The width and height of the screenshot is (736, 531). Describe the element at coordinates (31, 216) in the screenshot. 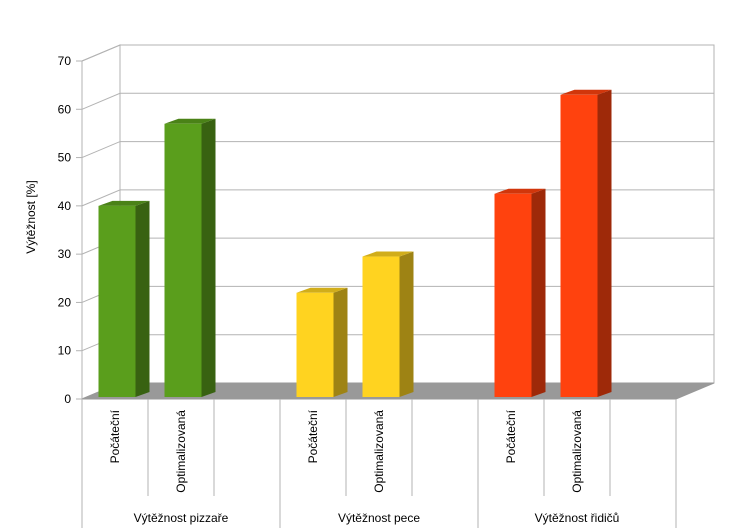

I see `y-axis-title: Výtěžnost [%]` at that location.